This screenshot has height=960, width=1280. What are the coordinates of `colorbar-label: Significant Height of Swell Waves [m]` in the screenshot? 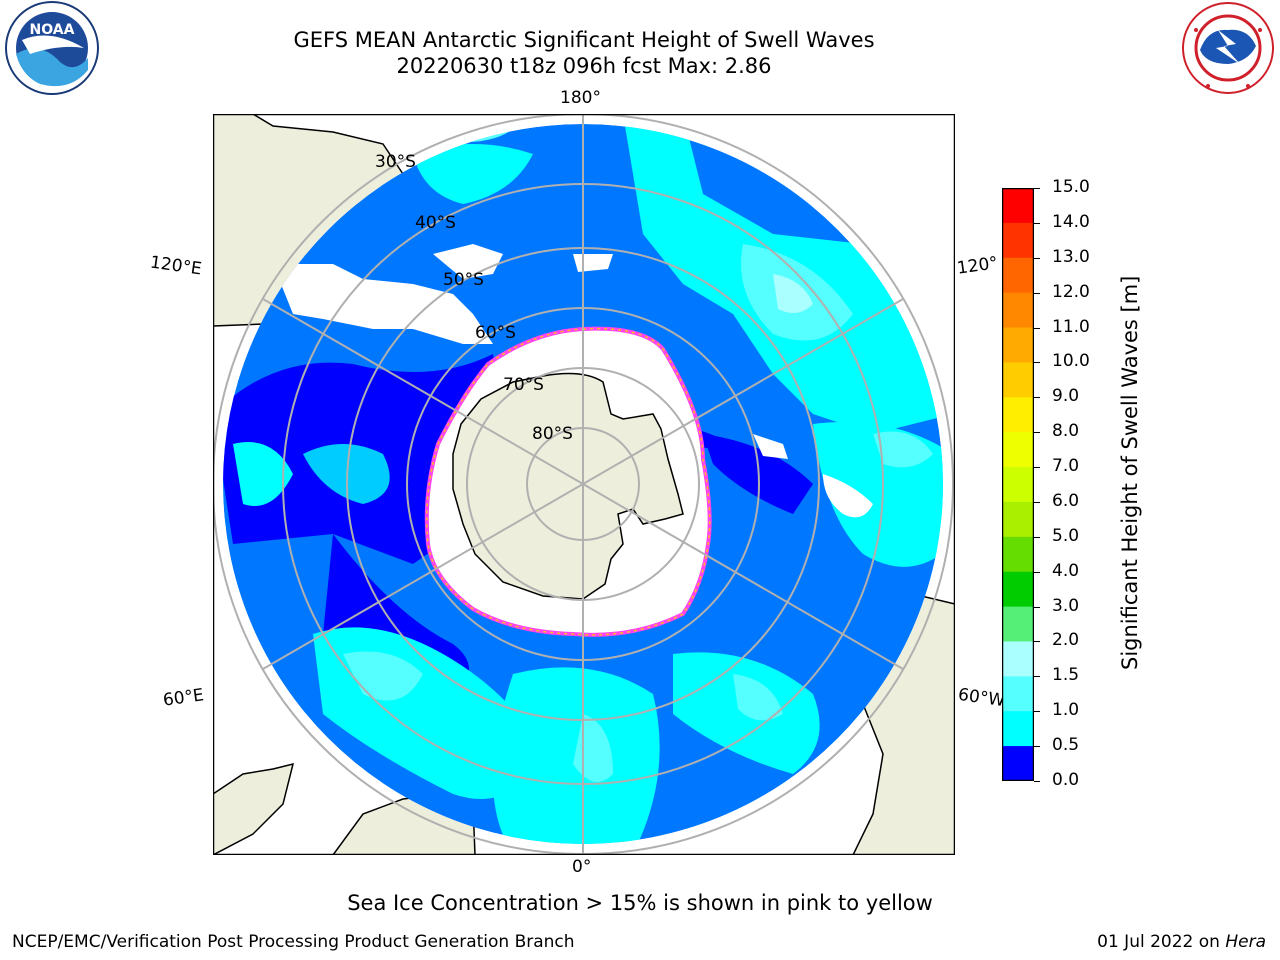 It's located at (1130, 472).